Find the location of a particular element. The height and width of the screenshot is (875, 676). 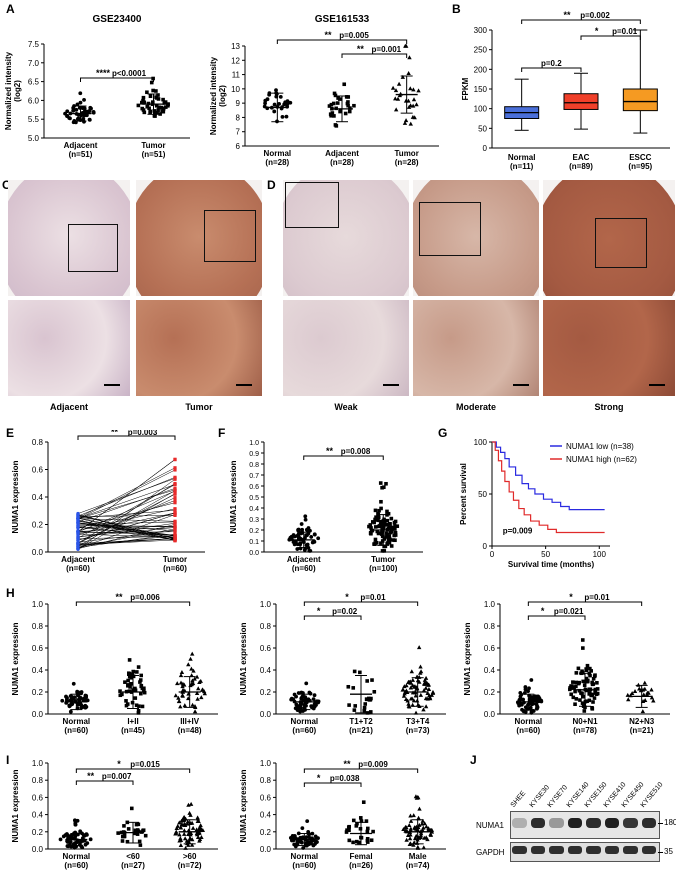

tumor-point is located at coordinates (175, 510).